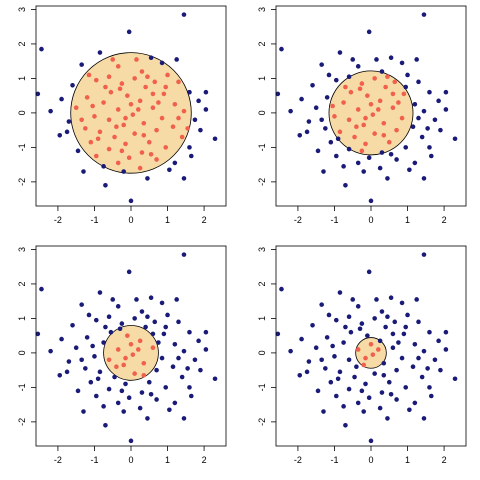 The image size is (480, 480). Describe the element at coordinates (262, 422) in the screenshot. I see `y-tick-label: -2` at that location.